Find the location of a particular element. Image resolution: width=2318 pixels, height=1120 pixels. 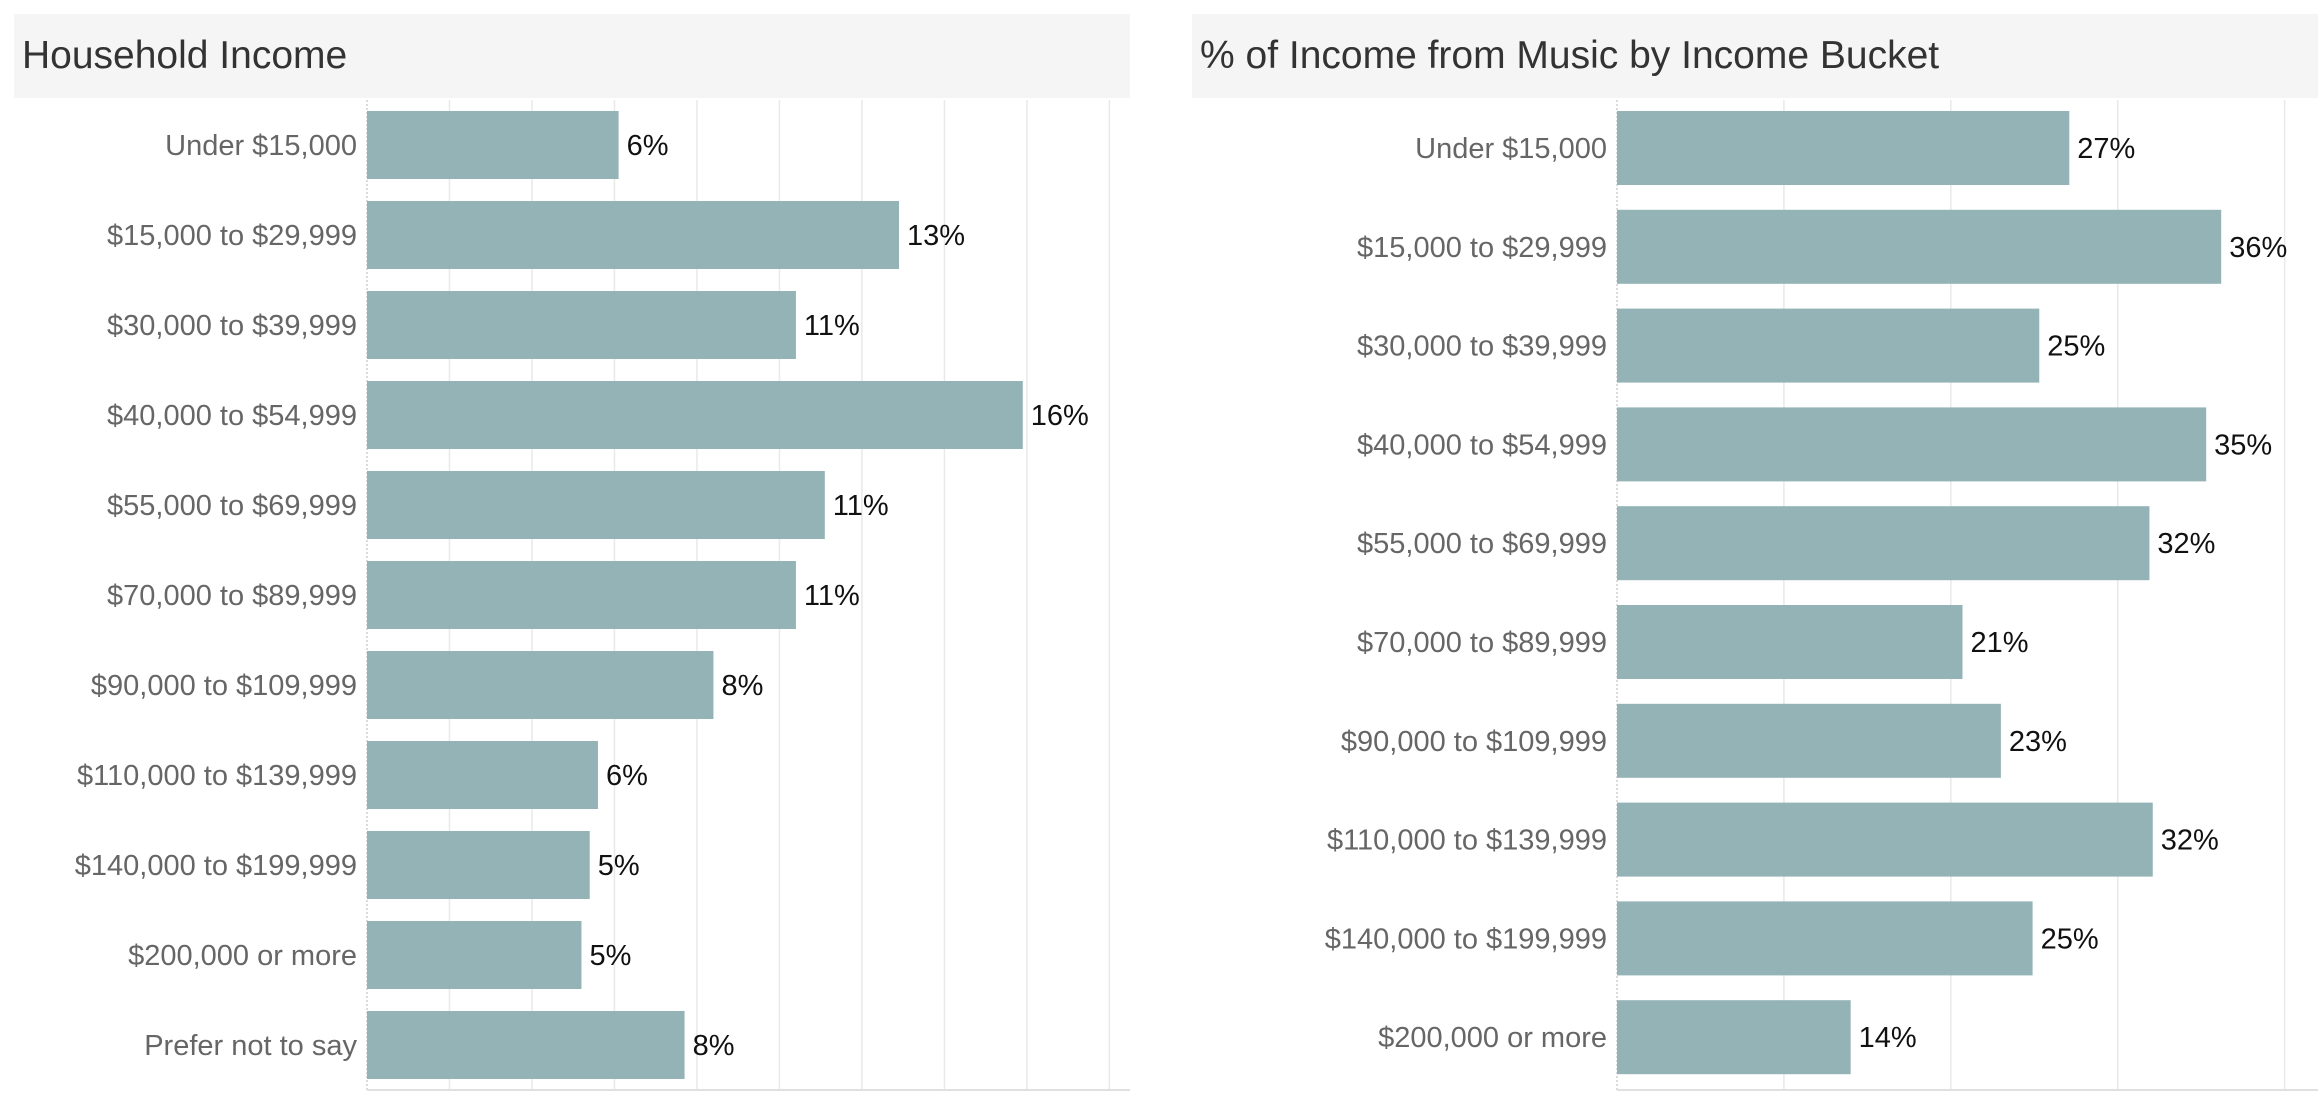

bar-row: $15,000 to $29,999 13% is located at coordinates (536, 235).